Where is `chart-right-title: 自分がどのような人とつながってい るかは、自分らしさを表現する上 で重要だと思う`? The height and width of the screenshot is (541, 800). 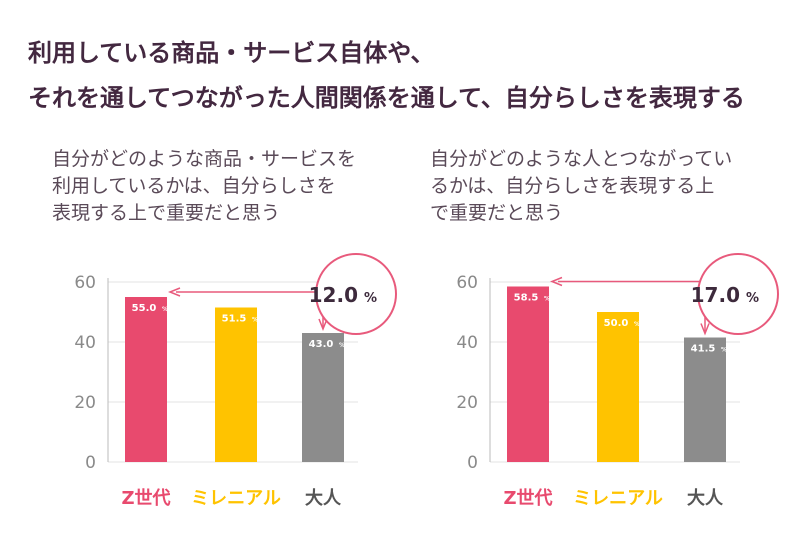
chart-right-title: 自分がどのような人とつながってい るかは、自分らしさを表現する上 で重要だと思う is located at coordinates (581, 186).